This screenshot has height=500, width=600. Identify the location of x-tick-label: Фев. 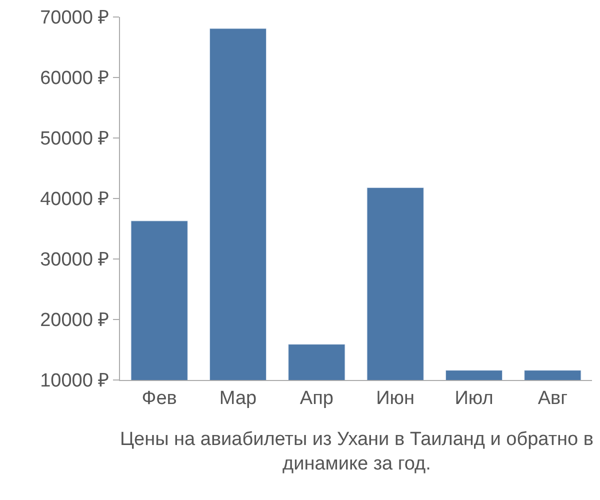
(159, 398).